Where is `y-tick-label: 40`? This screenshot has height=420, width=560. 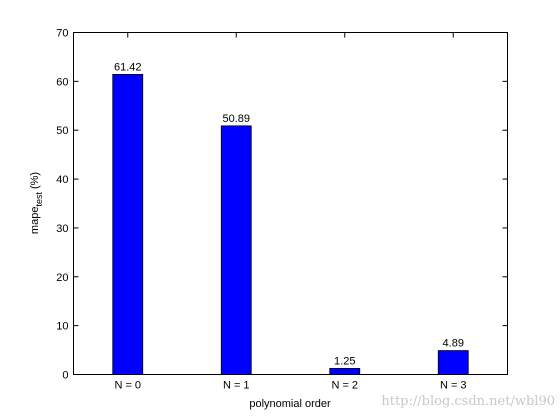
y-tick-label: 40 is located at coordinates (62, 180).